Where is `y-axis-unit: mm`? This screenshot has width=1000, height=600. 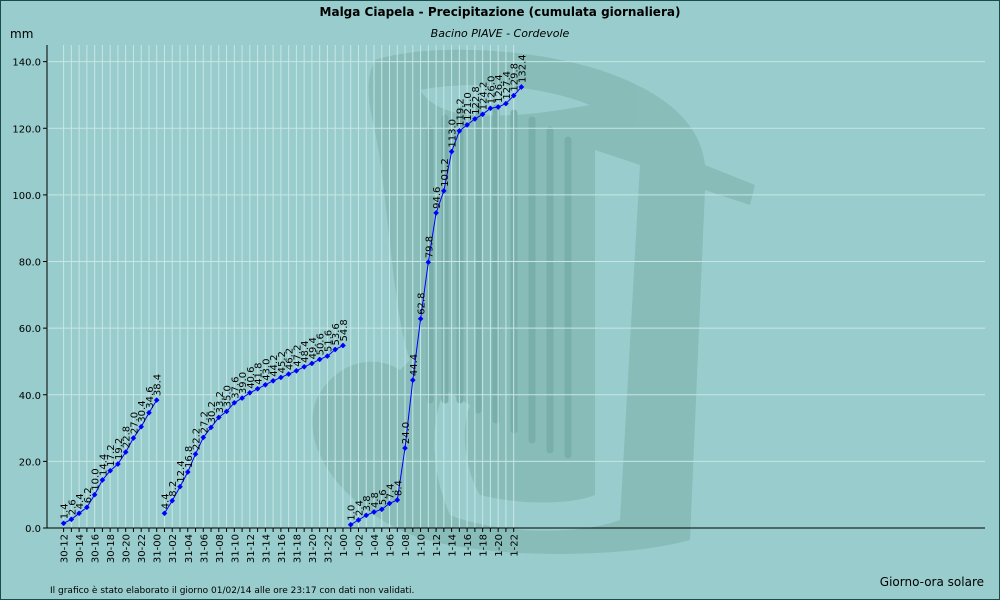
y-axis-unit: mm is located at coordinates (21, 34).